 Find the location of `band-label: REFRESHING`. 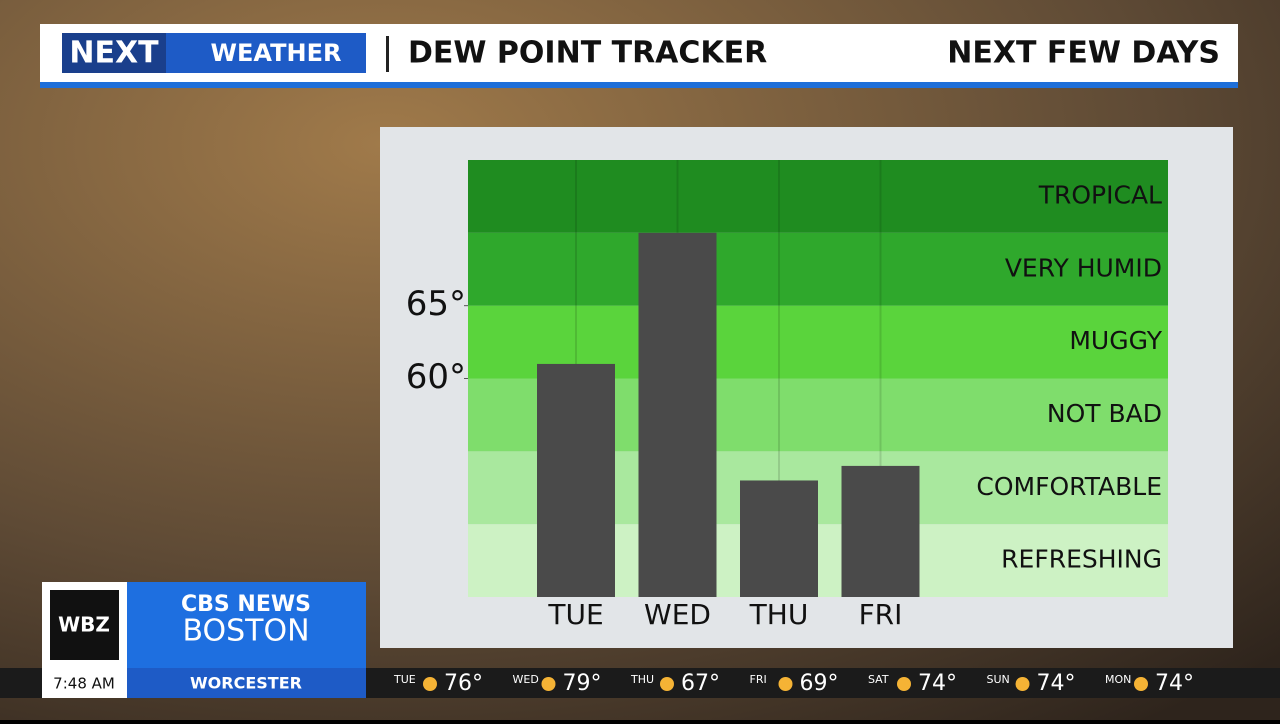

band-label: REFRESHING is located at coordinates (1081, 559).